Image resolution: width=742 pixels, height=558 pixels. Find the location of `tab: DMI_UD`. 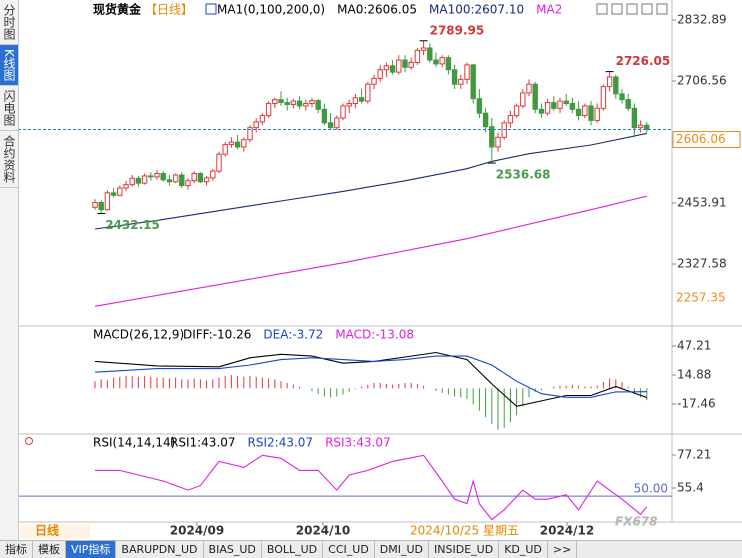

tab: DMI_UD is located at coordinates (402, 549).